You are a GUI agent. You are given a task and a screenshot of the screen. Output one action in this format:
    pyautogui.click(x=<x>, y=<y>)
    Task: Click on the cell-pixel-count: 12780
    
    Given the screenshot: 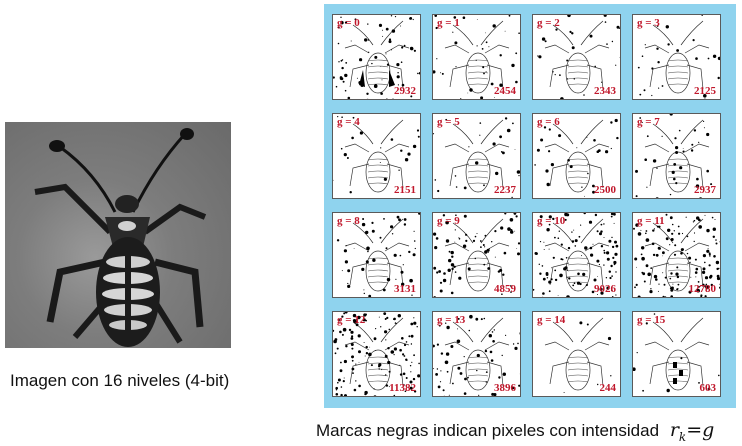 What is the action you would take?
    pyautogui.click(x=702, y=289)
    